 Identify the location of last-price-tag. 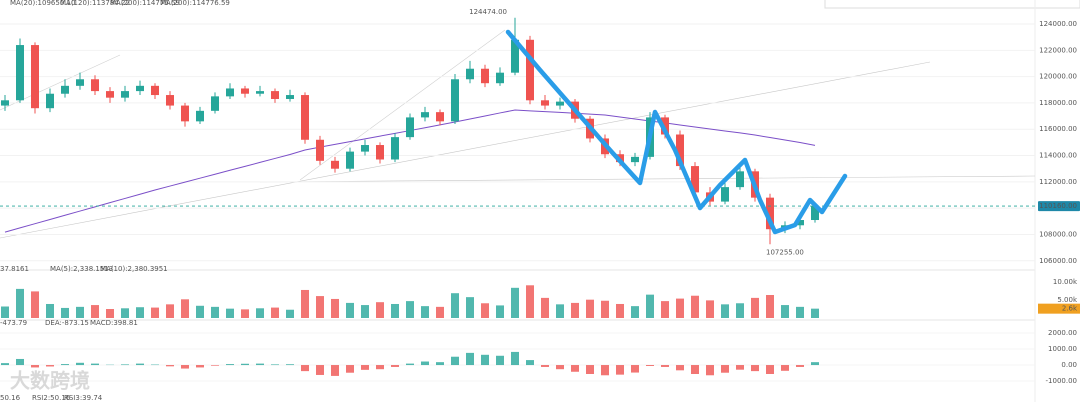
(1059, 206).